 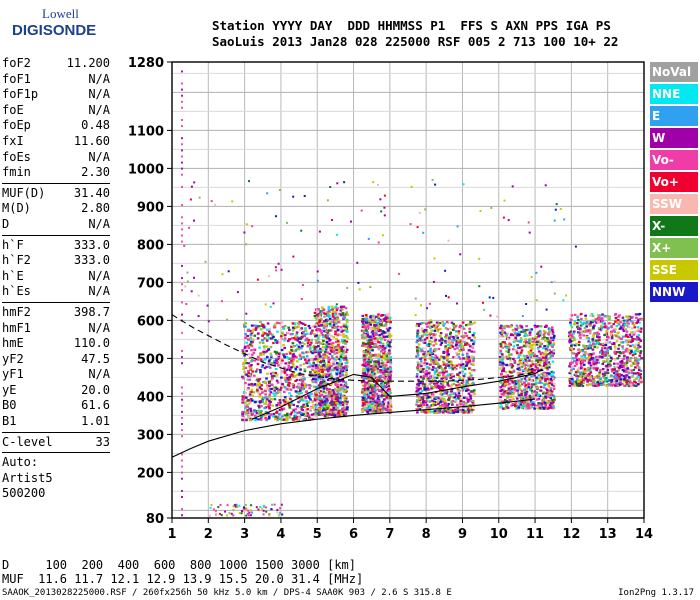 What do you see at coordinates (13, 244) in the screenshot?
I see `param-name: h`F` at bounding box center [13, 244].